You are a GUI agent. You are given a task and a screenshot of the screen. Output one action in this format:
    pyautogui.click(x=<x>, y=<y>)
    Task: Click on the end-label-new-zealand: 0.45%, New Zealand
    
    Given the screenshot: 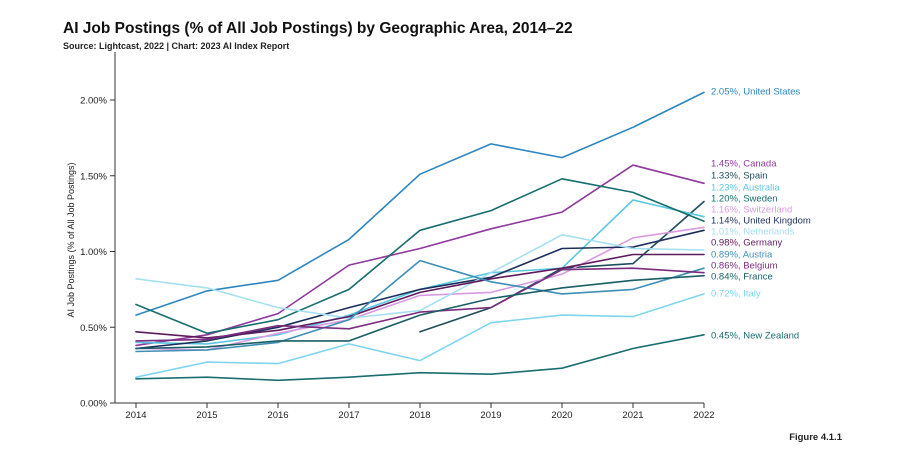 What is the action you would take?
    pyautogui.click(x=755, y=336)
    